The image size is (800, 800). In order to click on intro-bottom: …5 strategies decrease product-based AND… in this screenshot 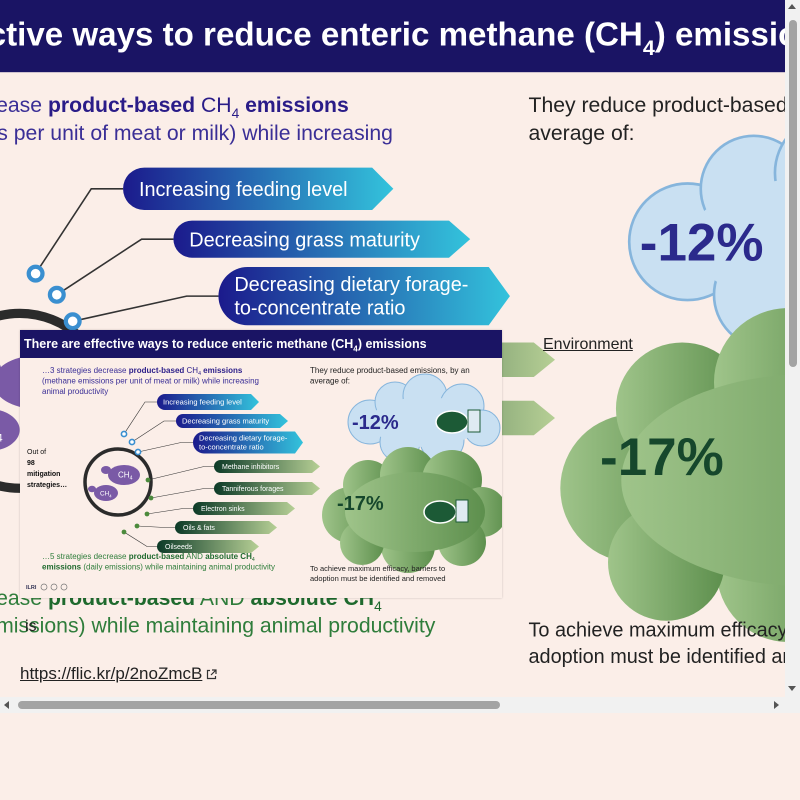, I will do `click(148, 557)`.